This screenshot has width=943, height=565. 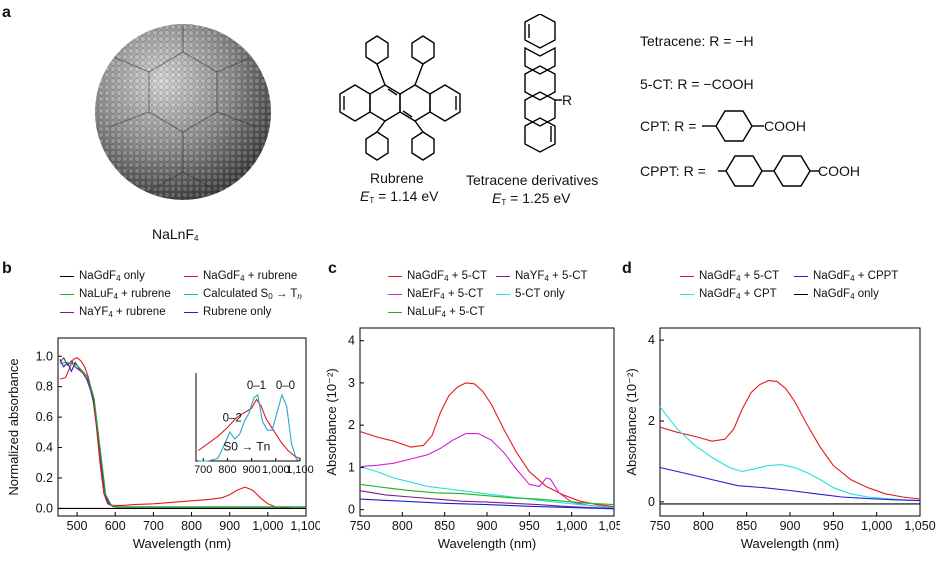 What do you see at coordinates (876, 526) in the screenshot?
I see `x-tick-label-d-5: 1,000` at bounding box center [876, 526].